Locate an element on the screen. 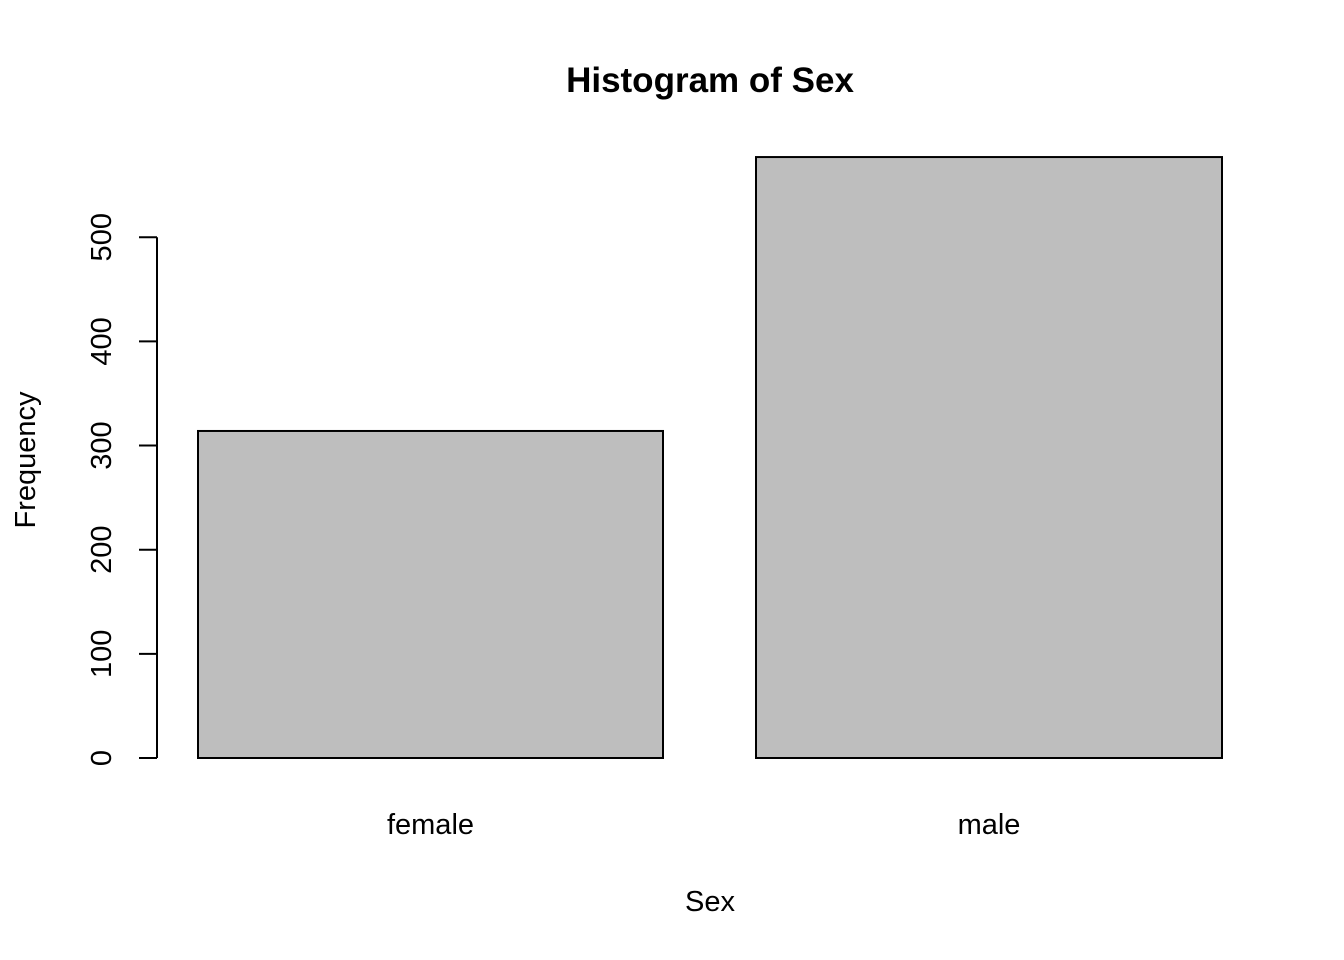 The width and height of the screenshot is (1344, 960). x-axis-label: Sex is located at coordinates (710, 902).